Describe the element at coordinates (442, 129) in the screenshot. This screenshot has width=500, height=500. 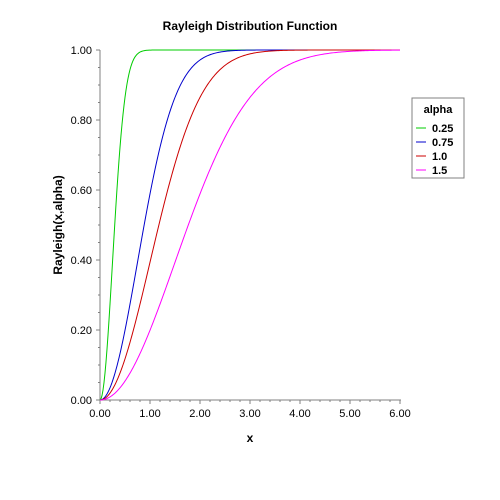
I see `legend-entry: 0.25` at that location.